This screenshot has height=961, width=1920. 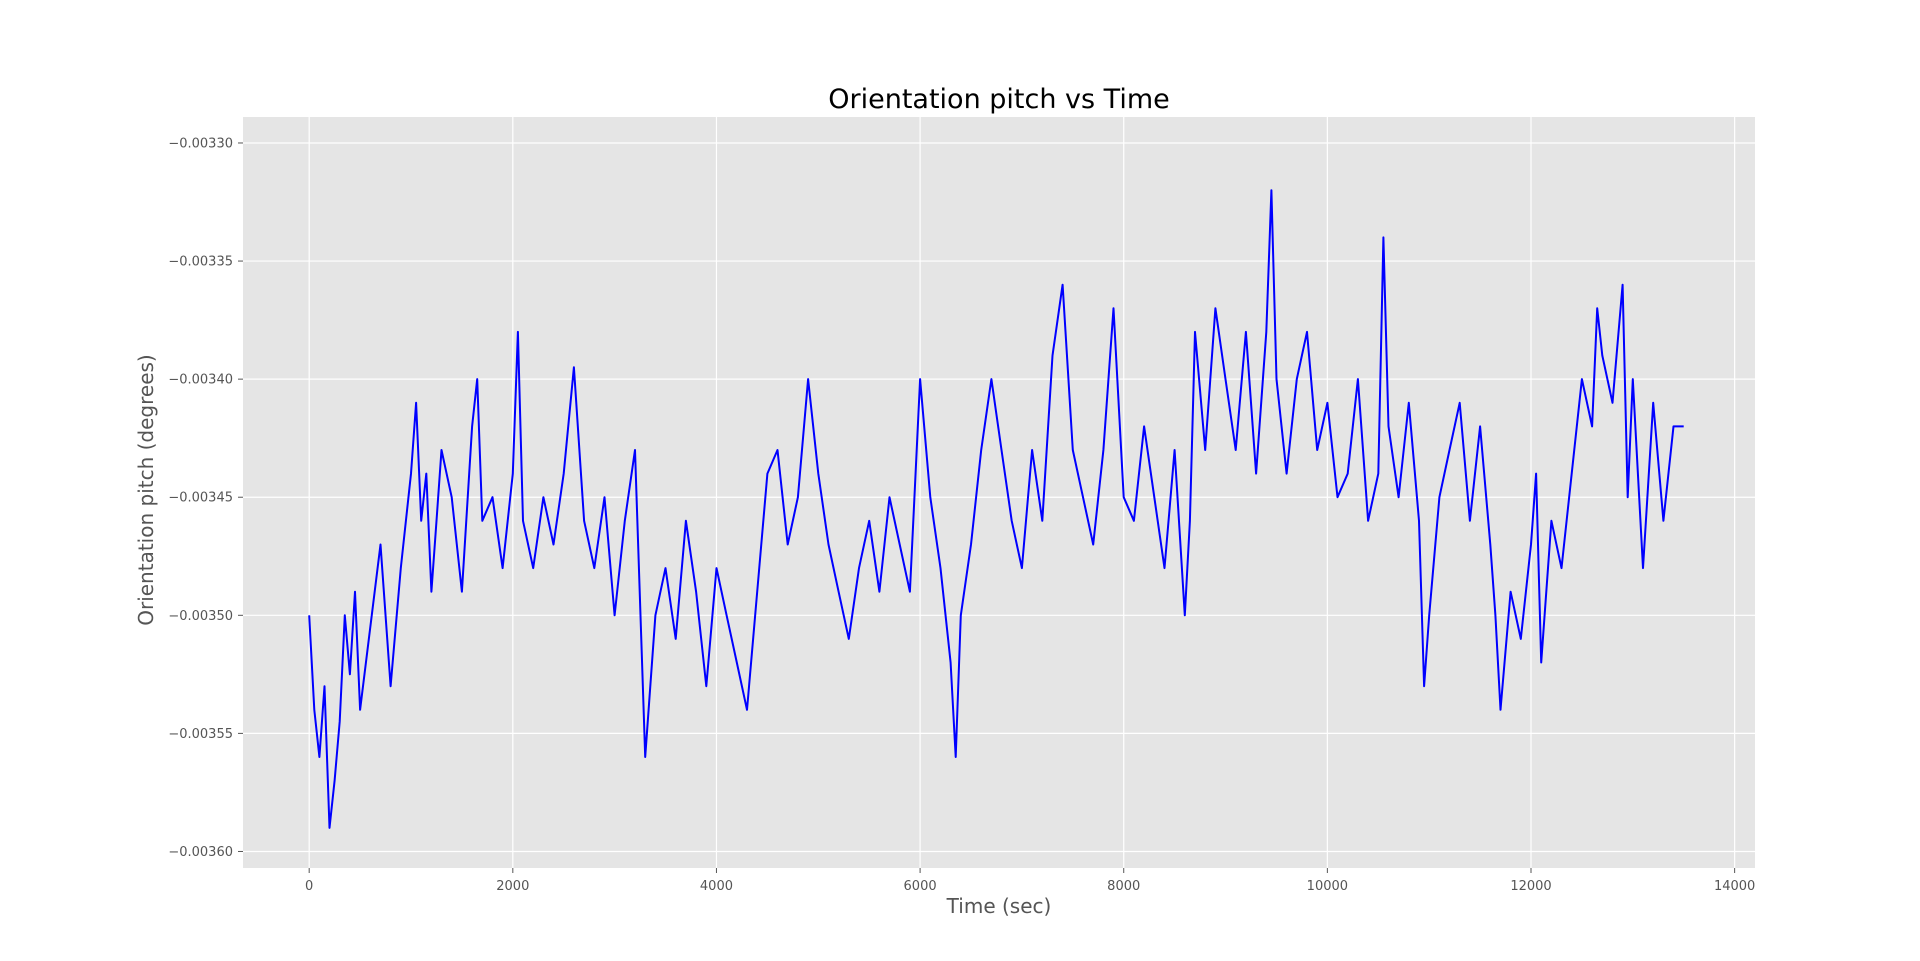 I want to click on y-tick-label: −0.00340, so click(x=200, y=380).